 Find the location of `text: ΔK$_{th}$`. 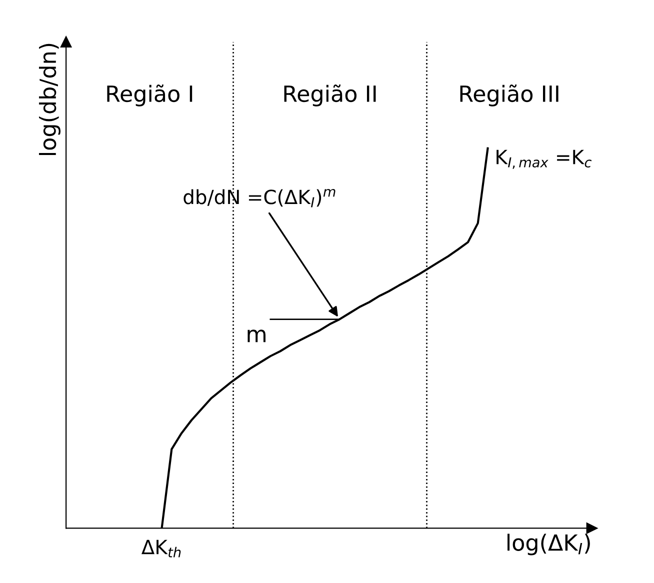

text: ΔK$_{th}$ is located at coordinates (161, 549).